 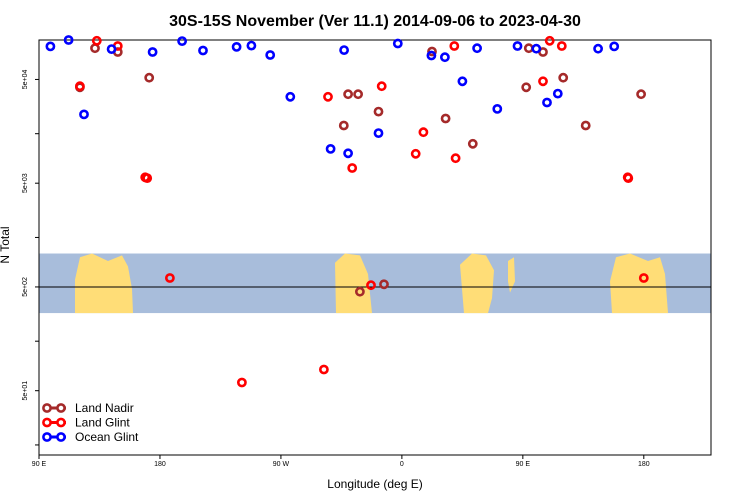 What do you see at coordinates (25, 287) in the screenshot?
I see `y-tick-label: 5e+02` at bounding box center [25, 287].